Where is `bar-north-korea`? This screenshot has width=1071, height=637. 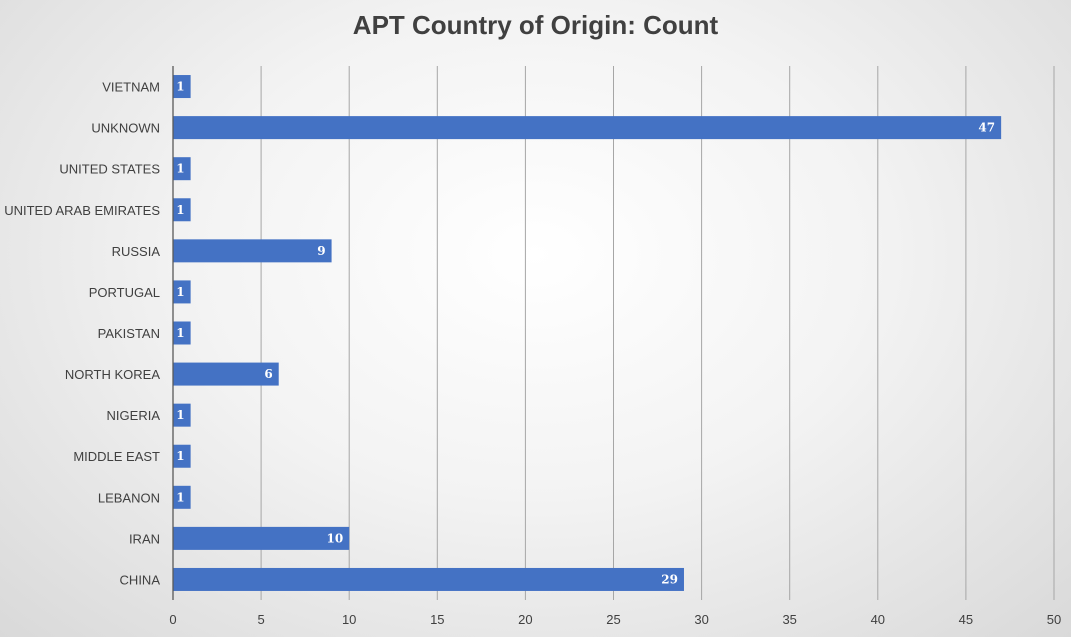
bar-north-korea is located at coordinates (226, 374).